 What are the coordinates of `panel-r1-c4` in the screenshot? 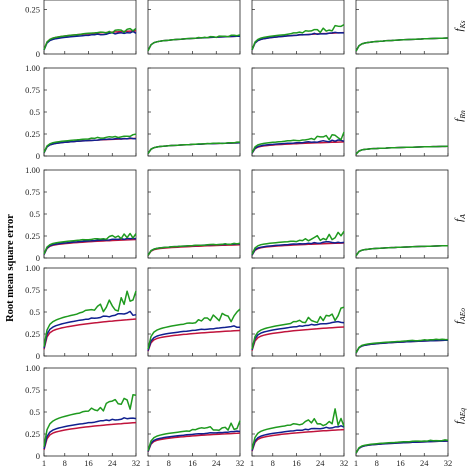 It's located at (402, 27).